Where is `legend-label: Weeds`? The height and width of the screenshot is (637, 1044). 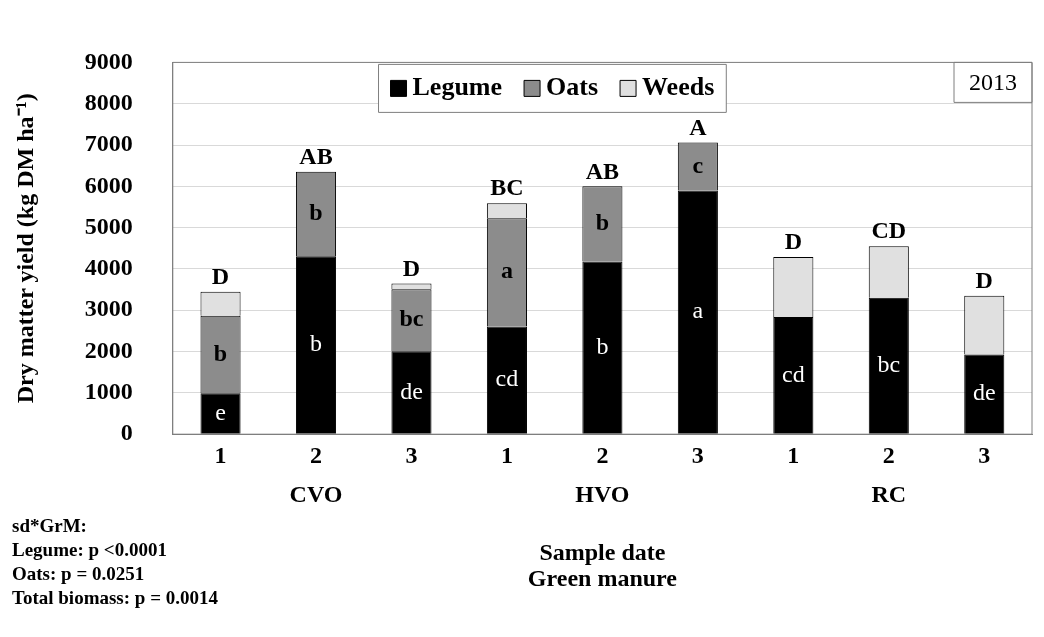 legend-label: Weeds is located at coordinates (678, 87).